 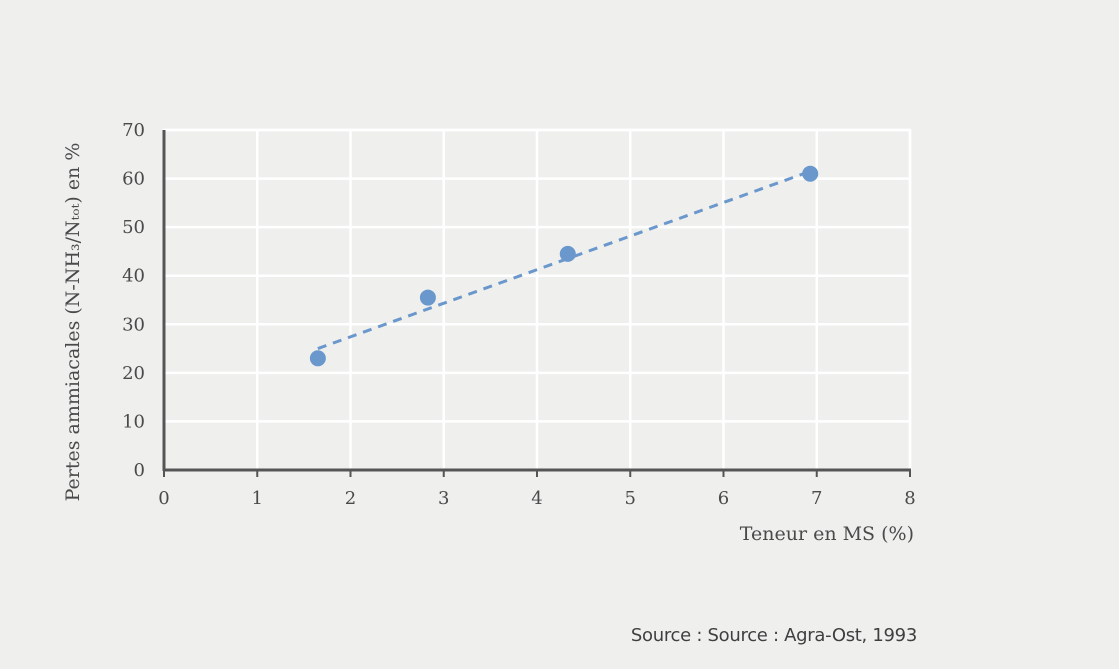 I want to click on x-axis-title: Teneur en MS (%), so click(x=827, y=534).